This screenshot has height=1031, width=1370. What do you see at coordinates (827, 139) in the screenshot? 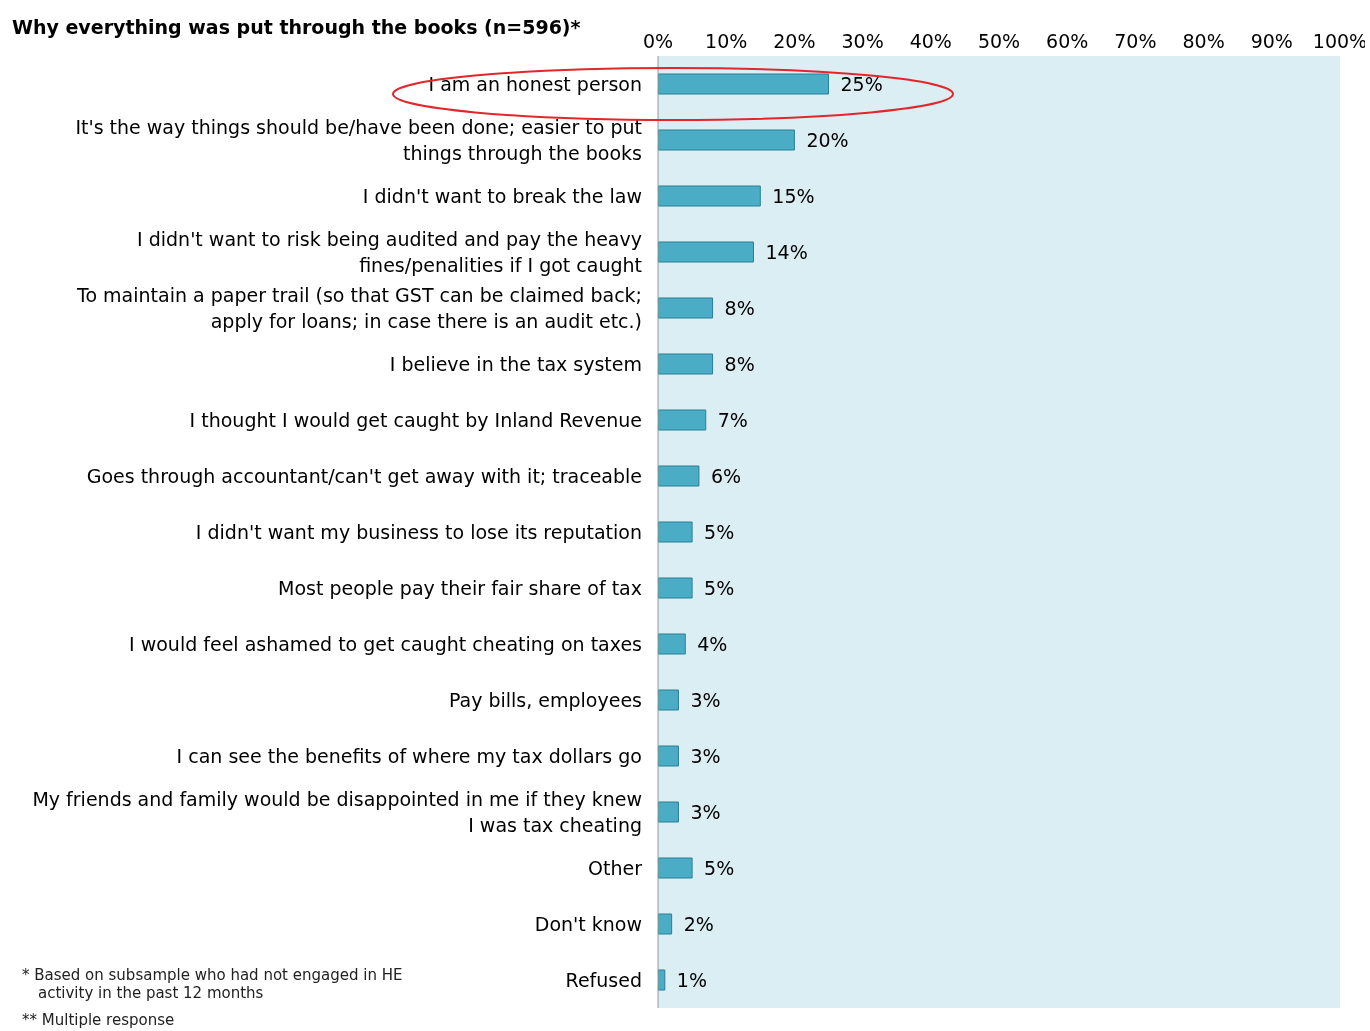
I see `data-label: 20%` at bounding box center [827, 139].